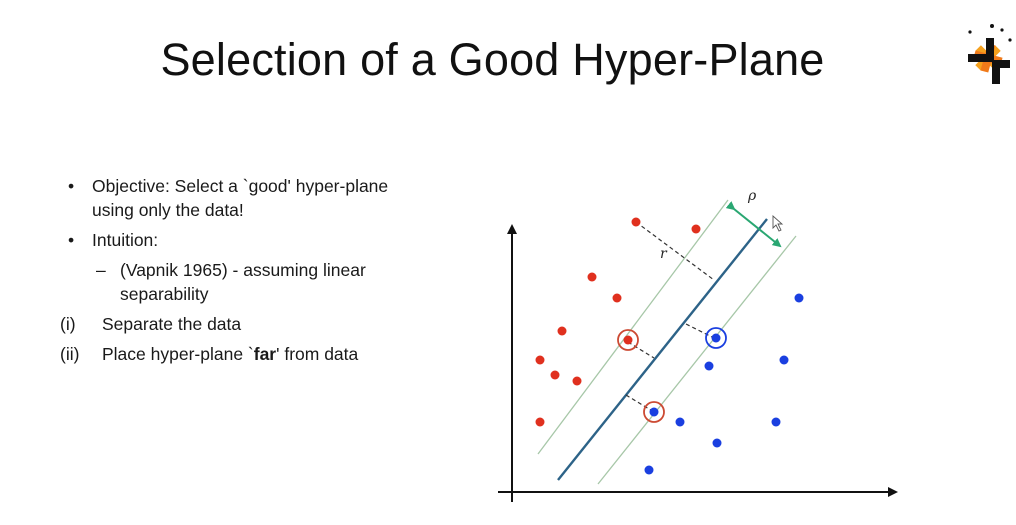  What do you see at coordinates (68, 324) in the screenshot?
I see `bullet-marker: (i)` at bounding box center [68, 324].